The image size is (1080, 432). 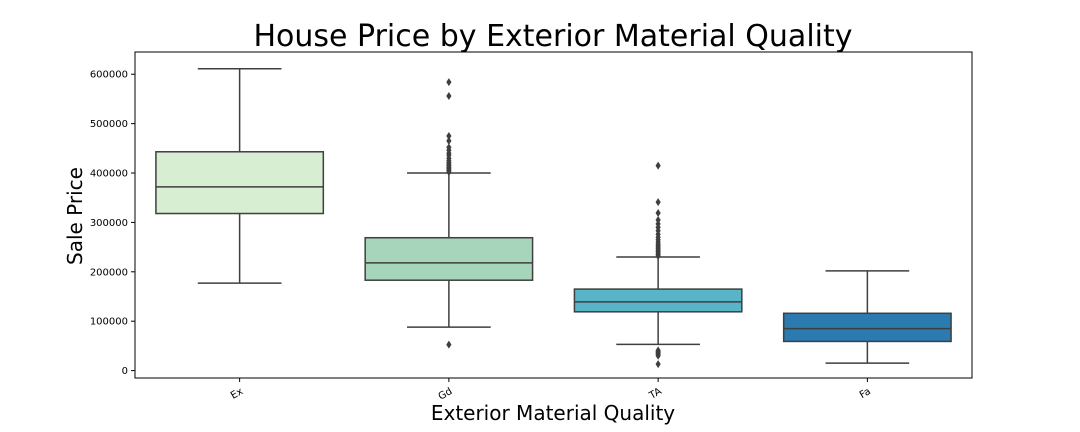 What do you see at coordinates (449, 258) in the screenshot?
I see `box-Gd` at bounding box center [449, 258].